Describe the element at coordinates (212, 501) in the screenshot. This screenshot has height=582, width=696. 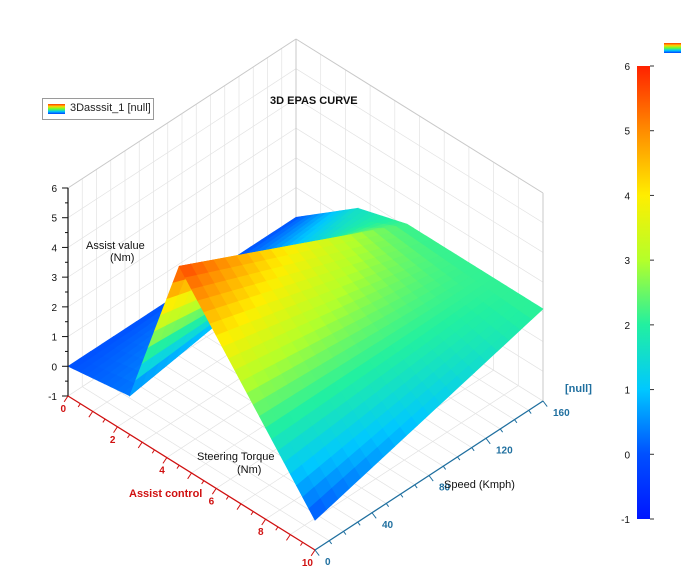
I see `x-tick-label: 6` at that location.